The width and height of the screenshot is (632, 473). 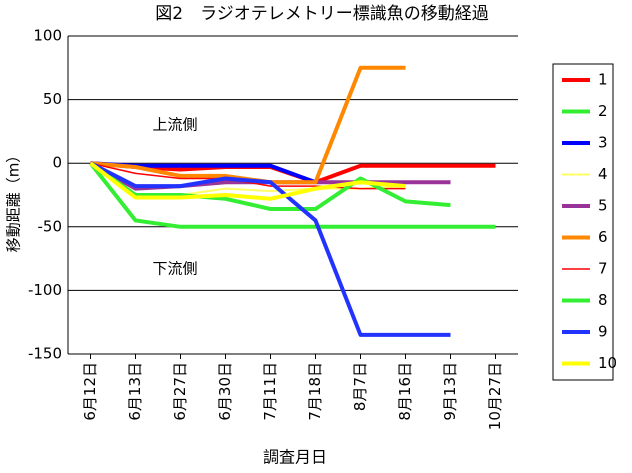 I want to click on x-tick-label: 8月16日, so click(x=405, y=391).